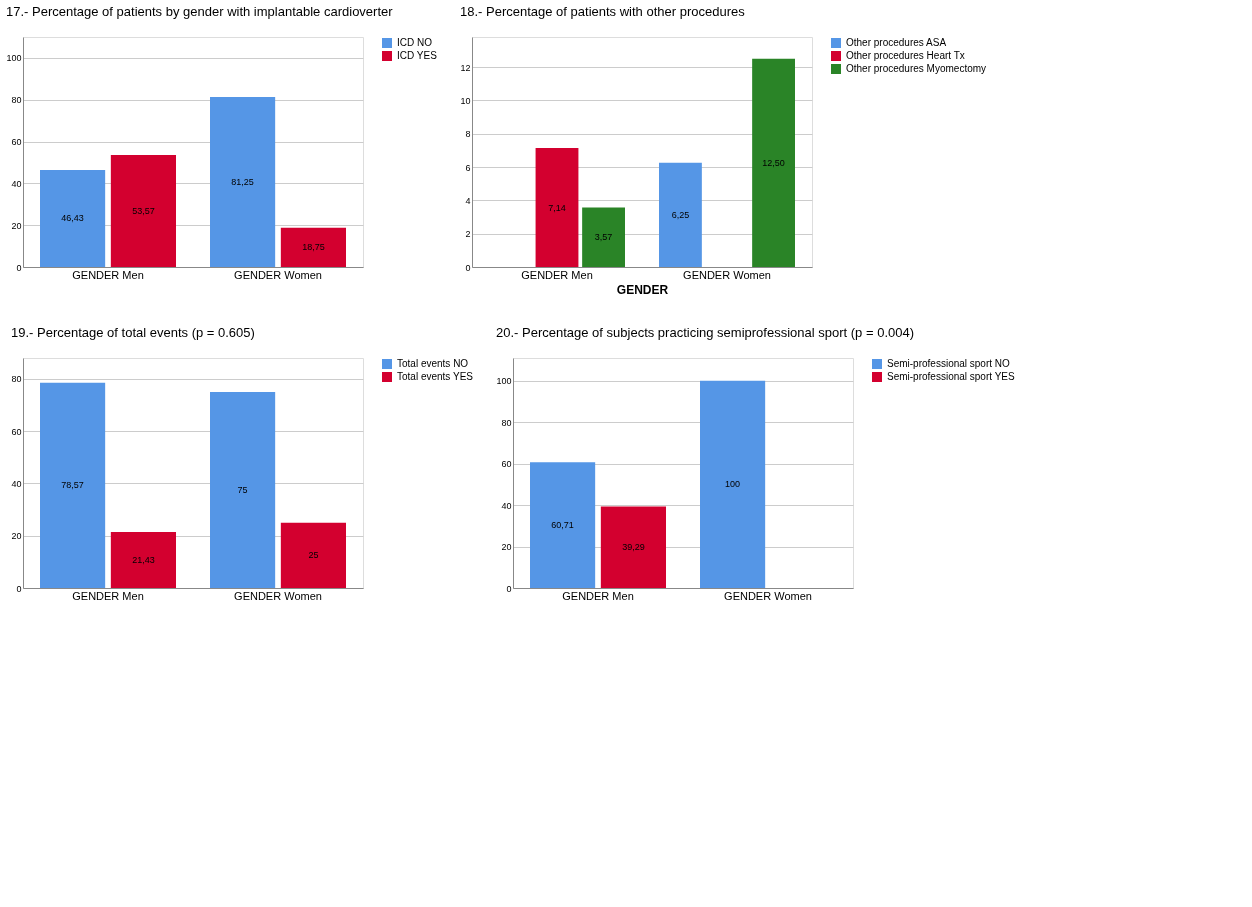  What do you see at coordinates (949, 363) in the screenshot?
I see `legend-label: Semi-professional sport NO` at bounding box center [949, 363].